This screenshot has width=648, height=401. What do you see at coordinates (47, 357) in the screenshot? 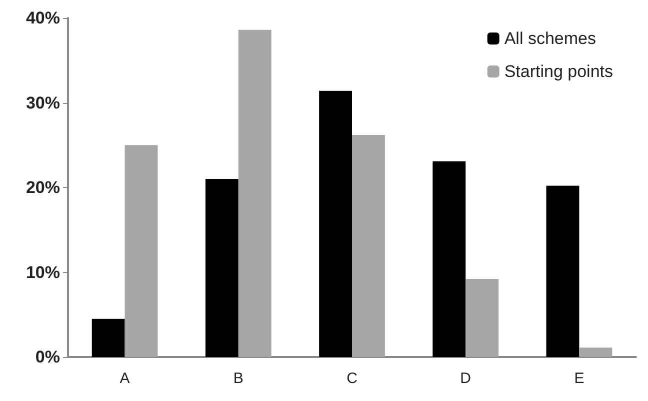
I see `y-tick-label: 0%` at bounding box center [47, 357].